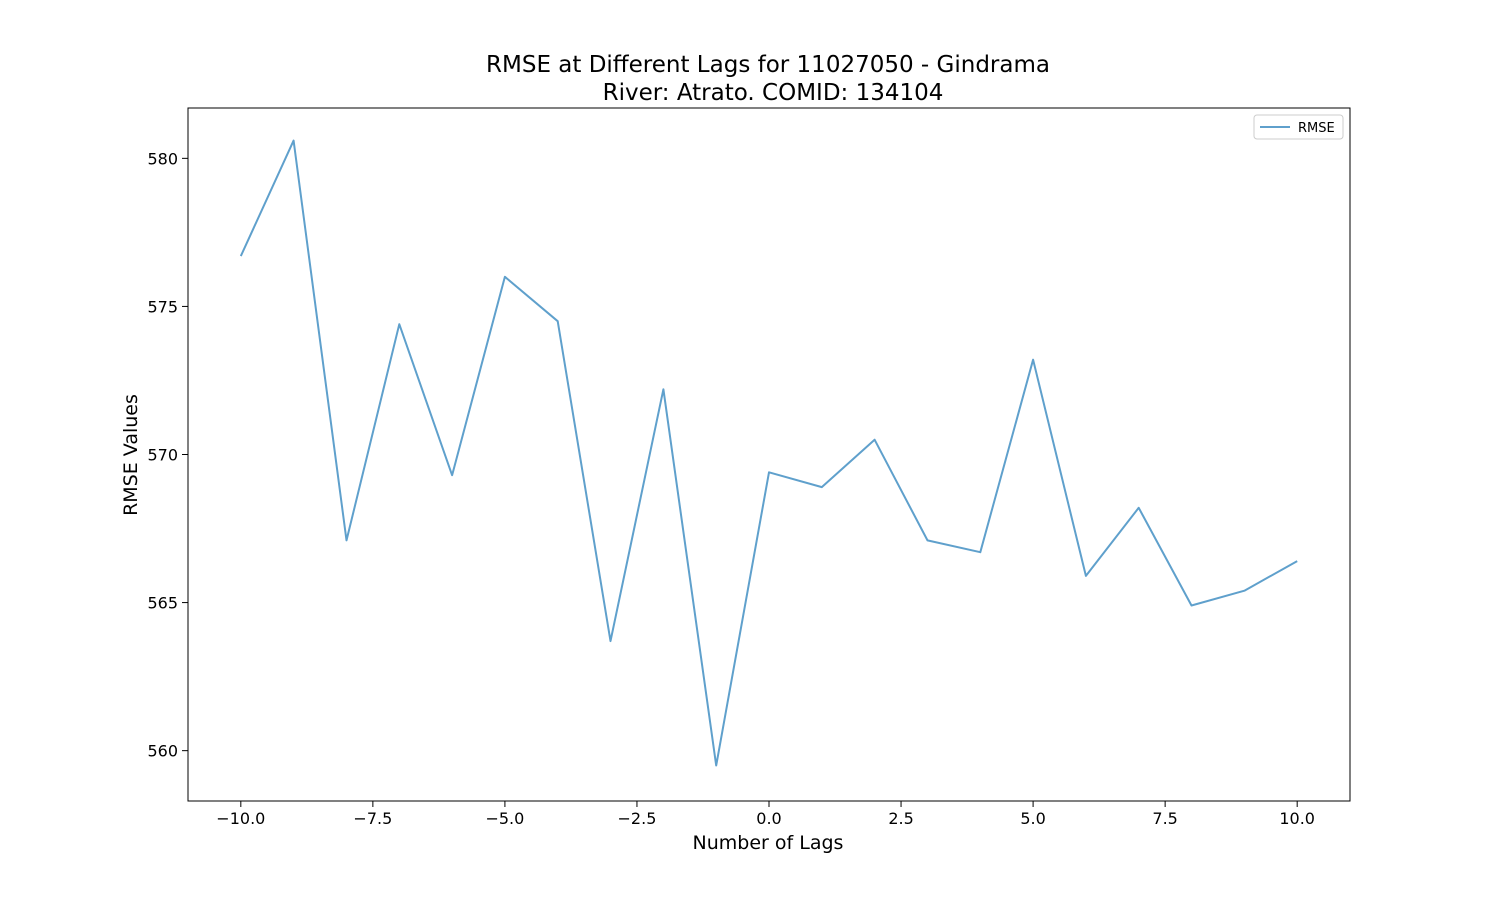 The width and height of the screenshot is (1500, 900). What do you see at coordinates (768, 843) in the screenshot?
I see `x-axis-label: Number of Lags` at bounding box center [768, 843].